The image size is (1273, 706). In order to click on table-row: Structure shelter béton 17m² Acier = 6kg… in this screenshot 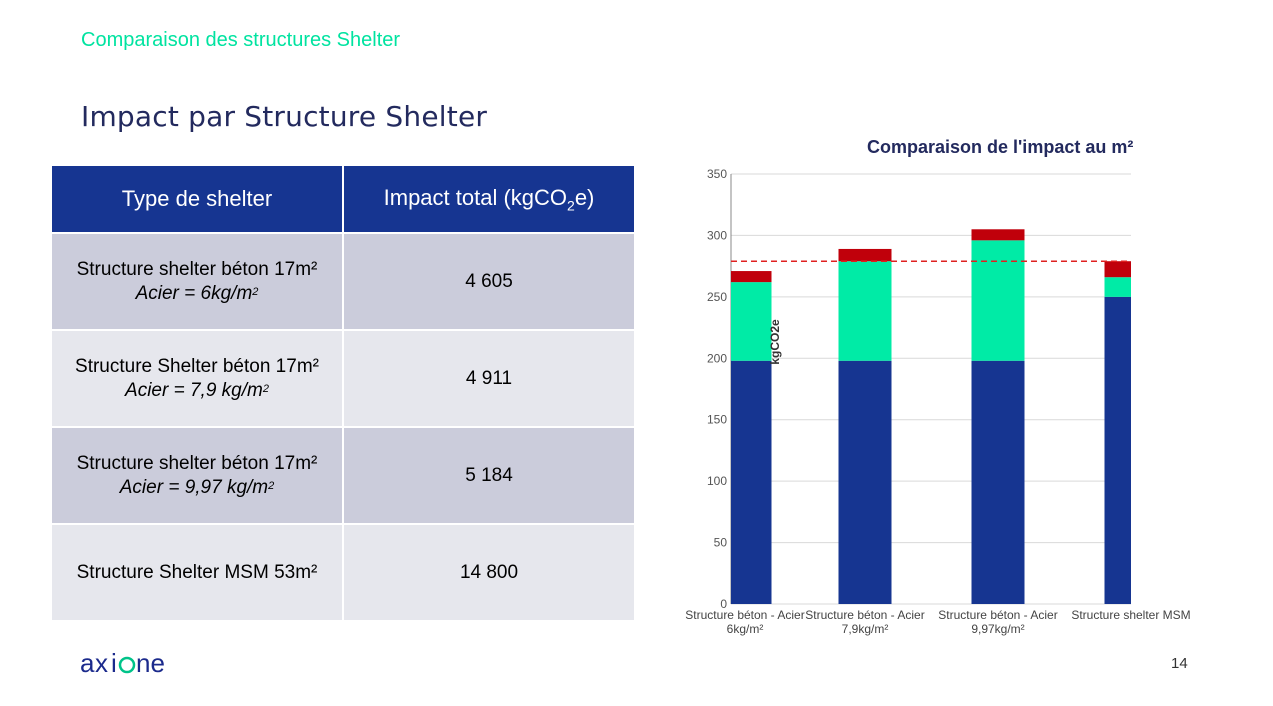, I will do `click(343, 281)`.